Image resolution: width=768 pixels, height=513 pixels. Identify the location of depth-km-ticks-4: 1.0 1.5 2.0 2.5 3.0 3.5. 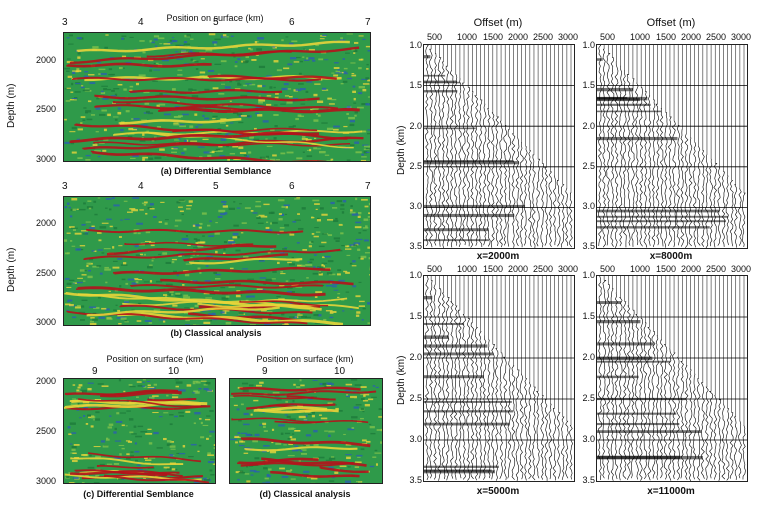
(582, 377).